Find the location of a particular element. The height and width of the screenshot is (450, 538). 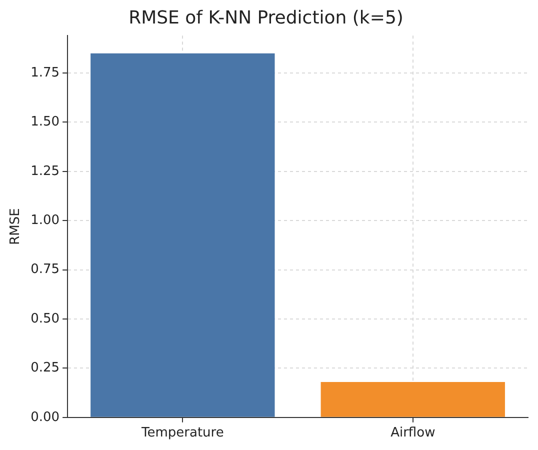

y-tick-label: 1.75 is located at coordinates (45, 72).